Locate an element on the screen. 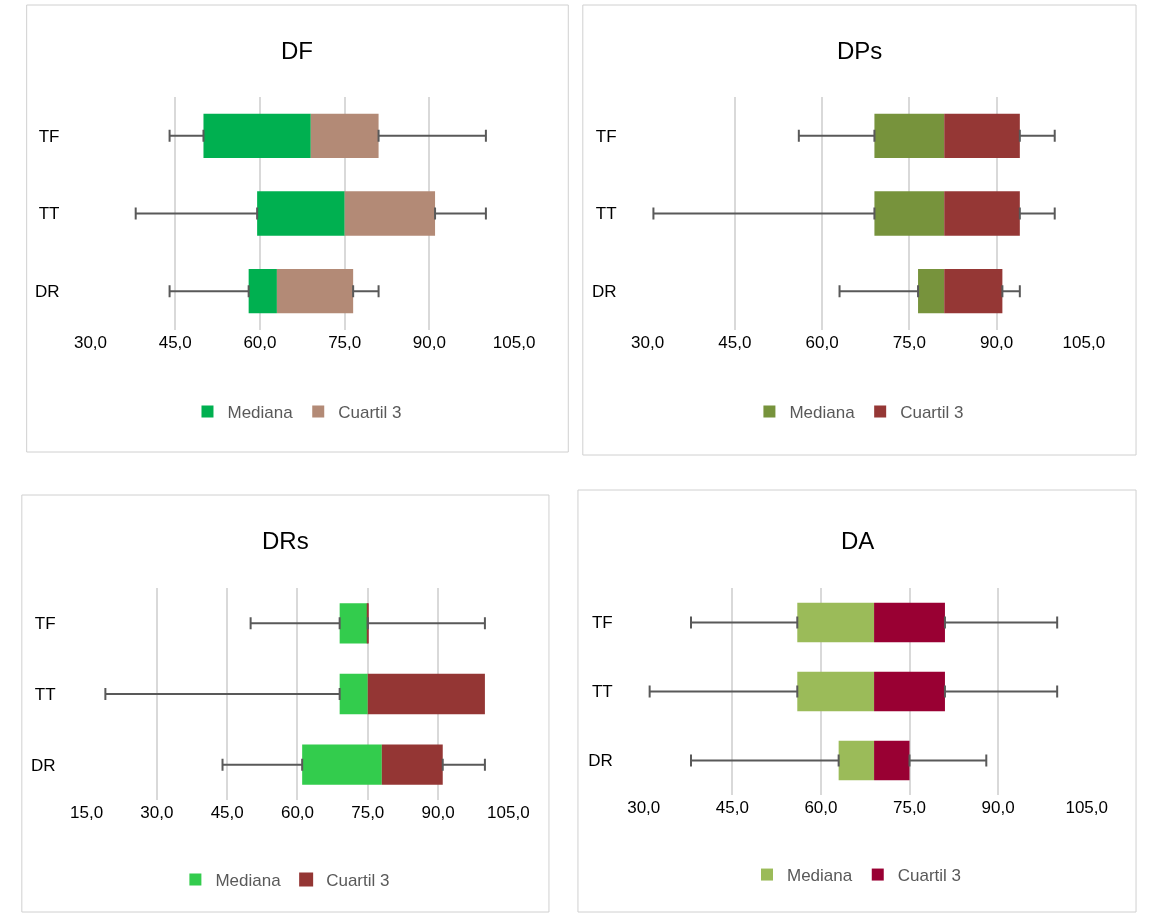 The image size is (1158, 913). chart-title: DA is located at coordinates (858, 540).